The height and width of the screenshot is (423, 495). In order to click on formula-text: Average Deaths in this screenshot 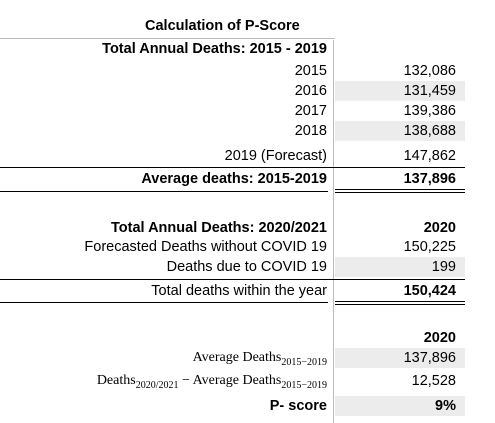, I will do `click(237, 357)`.